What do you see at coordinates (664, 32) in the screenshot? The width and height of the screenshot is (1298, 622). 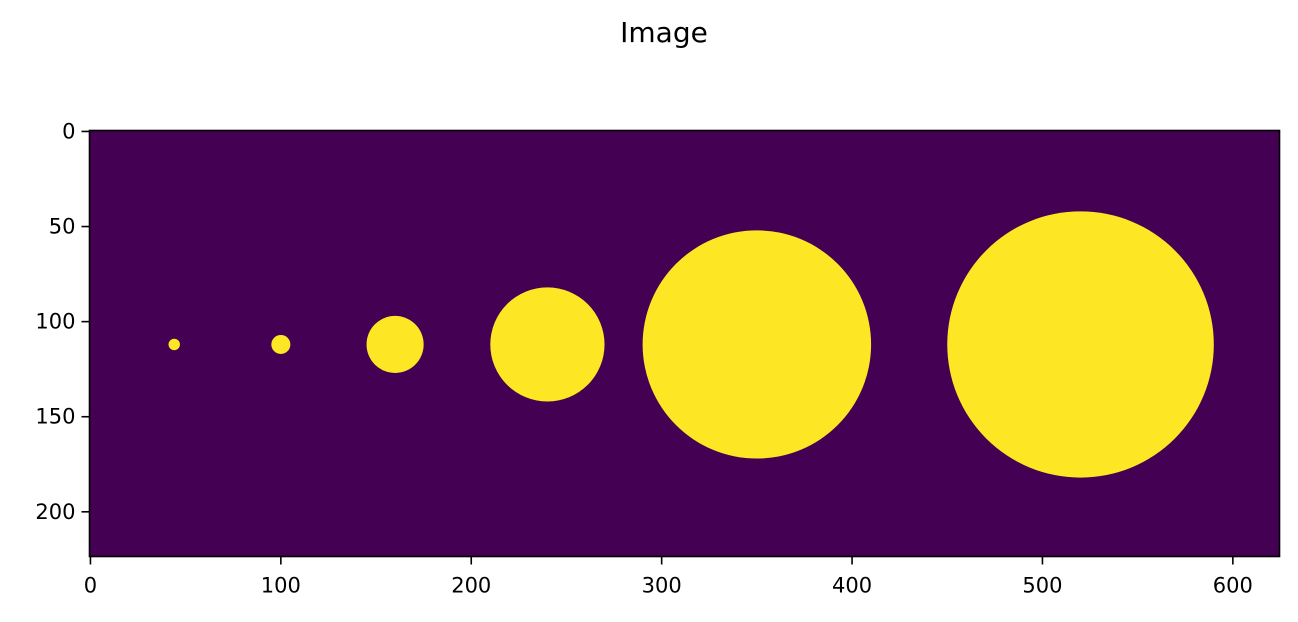 I see `chart-title: Image` at bounding box center [664, 32].